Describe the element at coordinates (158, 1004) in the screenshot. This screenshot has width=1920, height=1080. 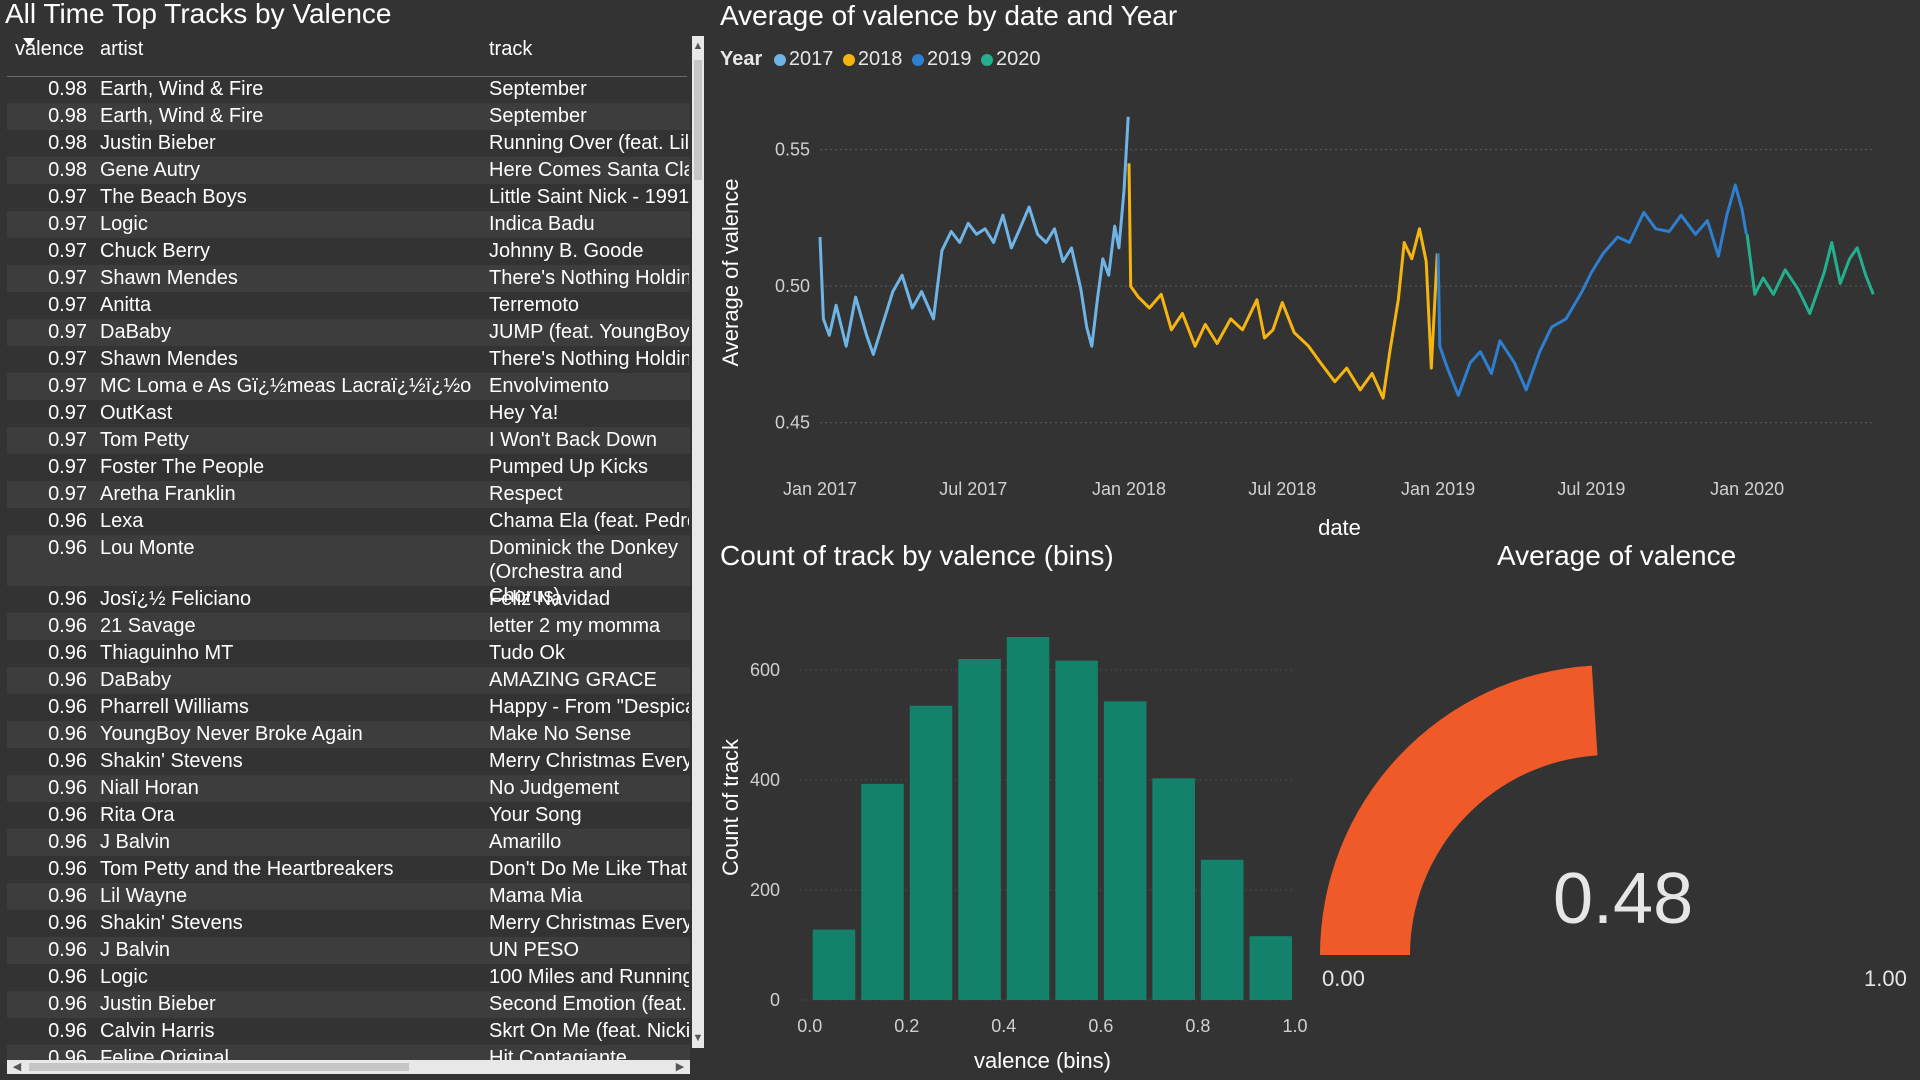
I see `artist-cell: Justin Bieber` at that location.